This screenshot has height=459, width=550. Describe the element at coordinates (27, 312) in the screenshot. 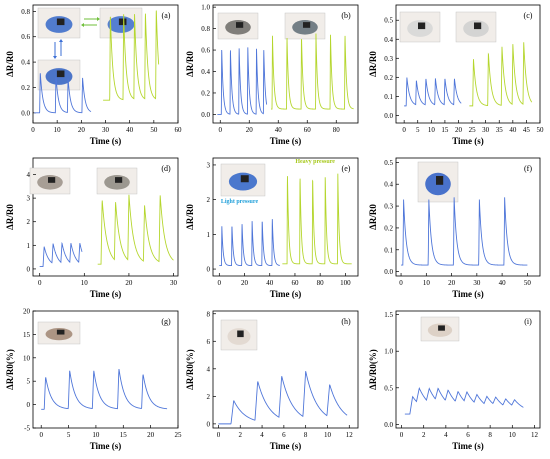

I see `y-tick-label: 20` at that location.